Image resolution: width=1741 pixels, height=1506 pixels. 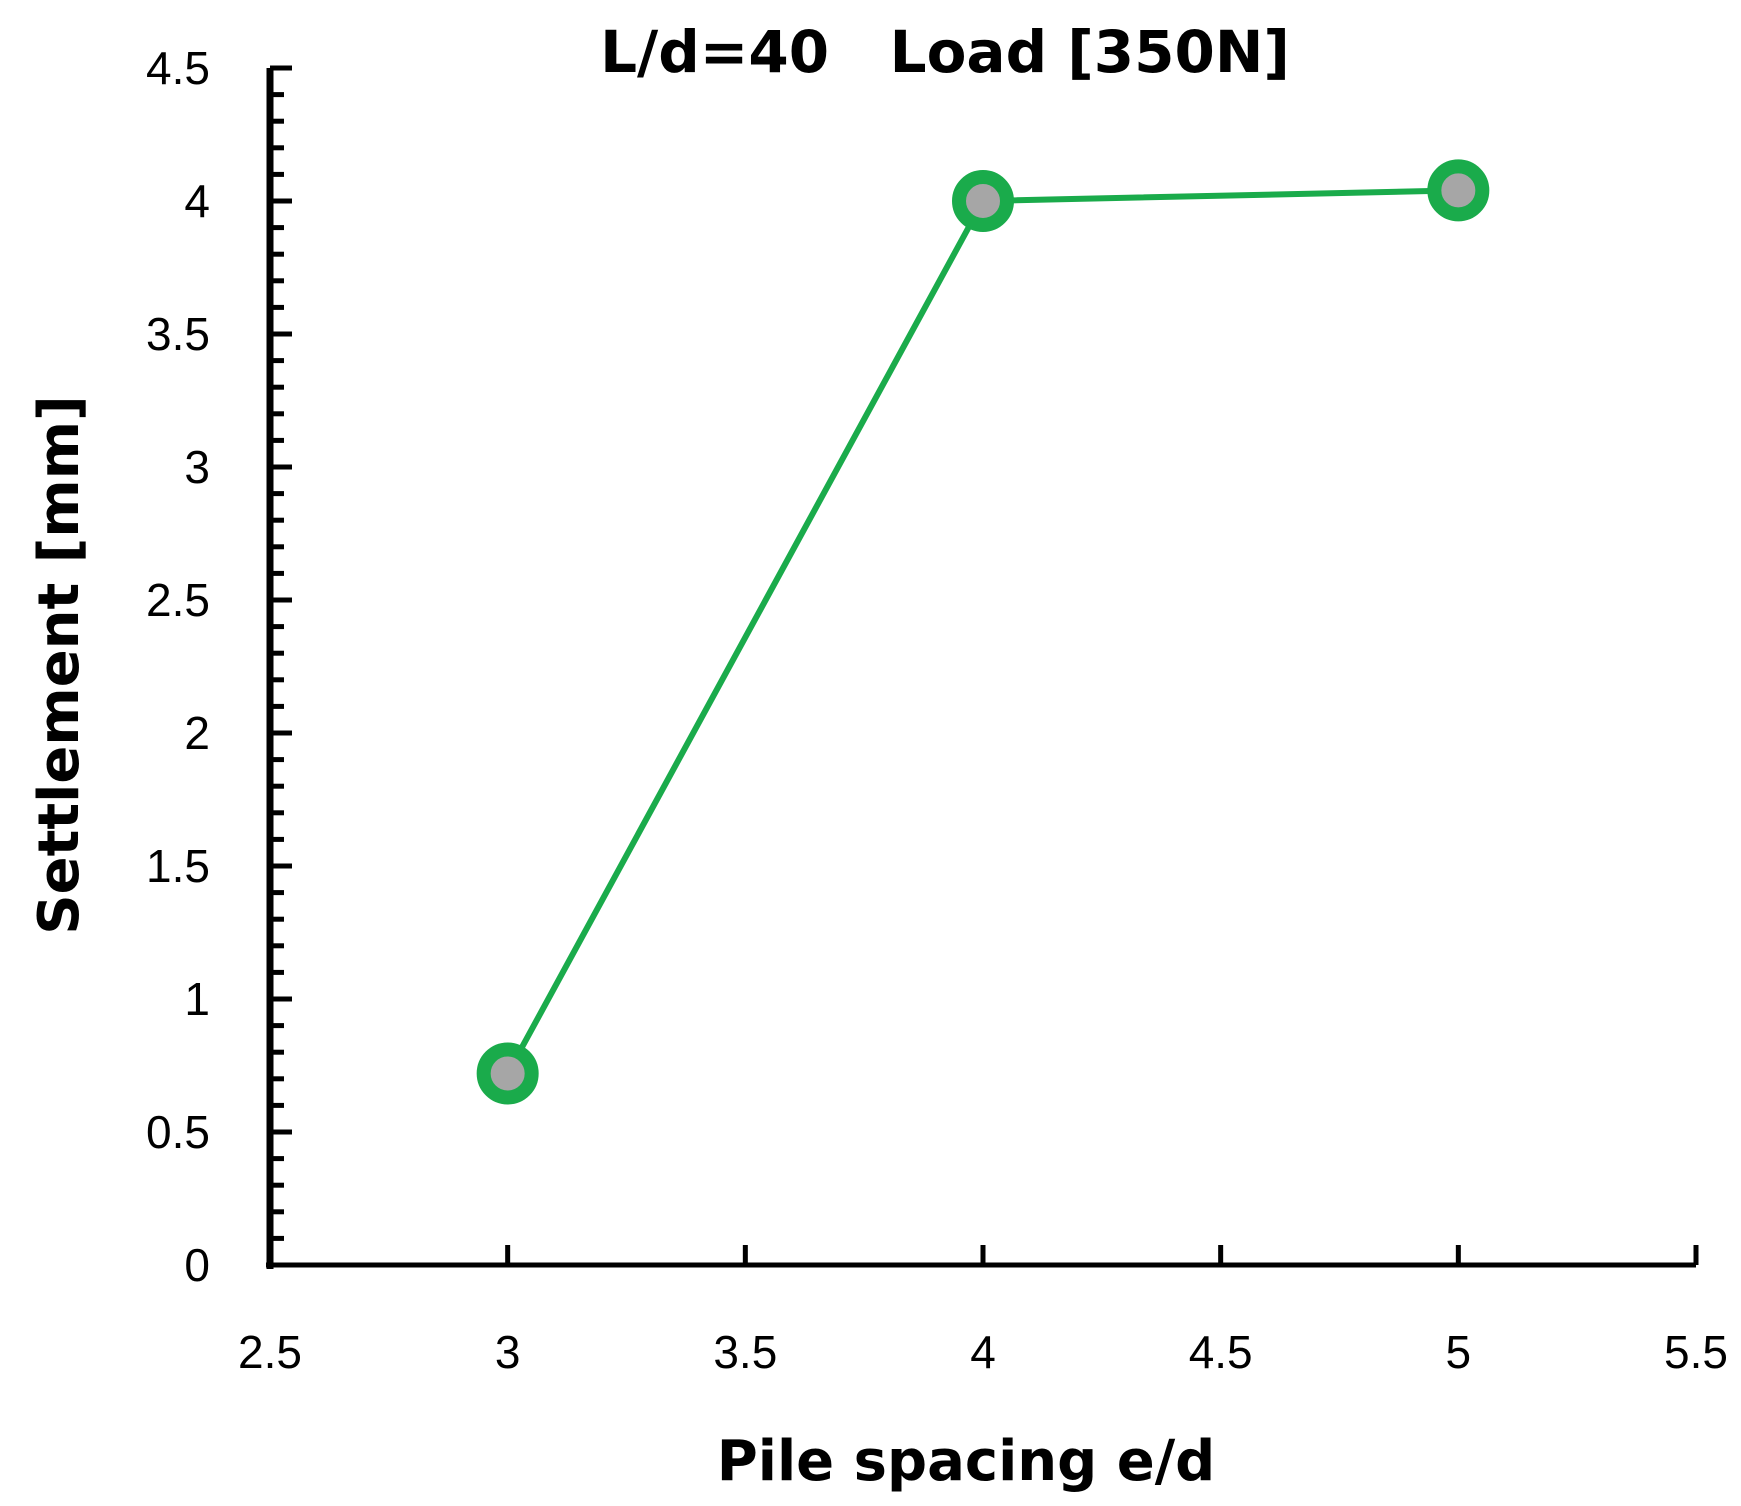 What do you see at coordinates (178, 1132) in the screenshot?
I see `y-tick-label: 0.5` at bounding box center [178, 1132].